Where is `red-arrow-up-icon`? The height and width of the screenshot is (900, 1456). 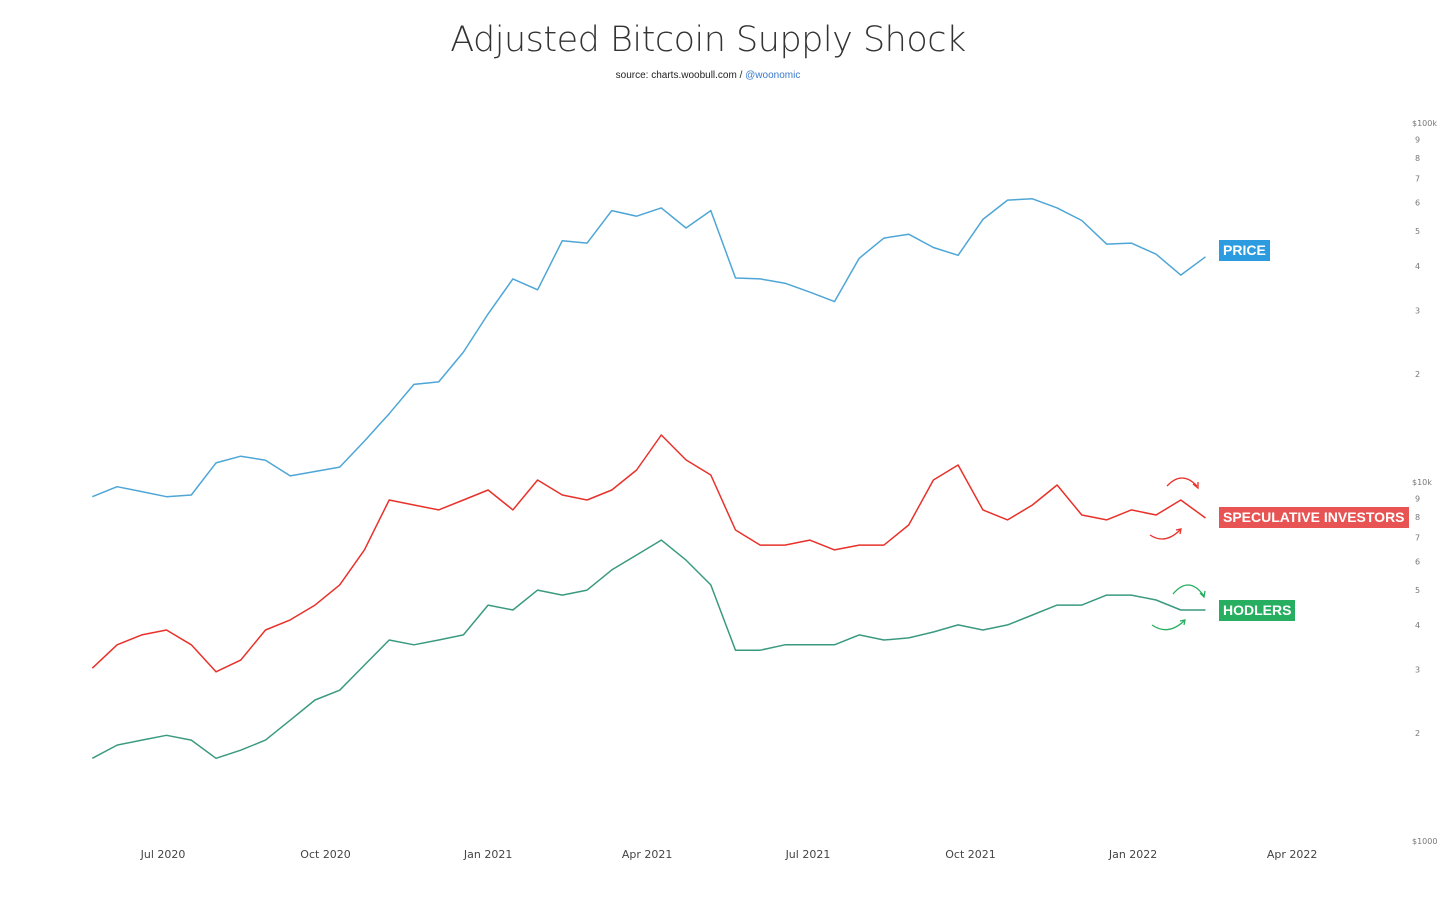 red-arrow-up-icon is located at coordinates (1182, 482).